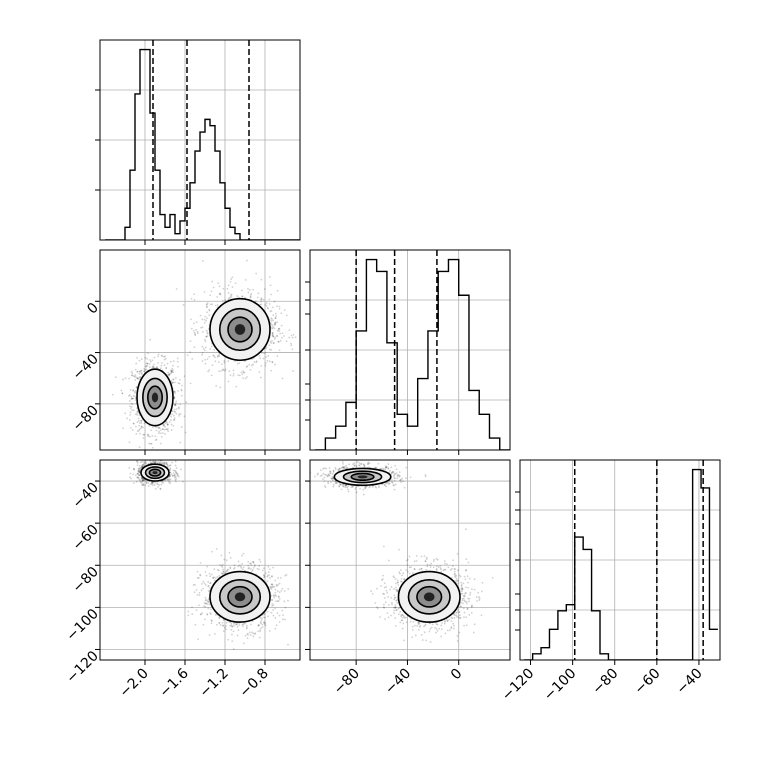 This screenshot has height=760, width=760. I want to click on y-tick-label-1-1: −40, so click(86, 367).